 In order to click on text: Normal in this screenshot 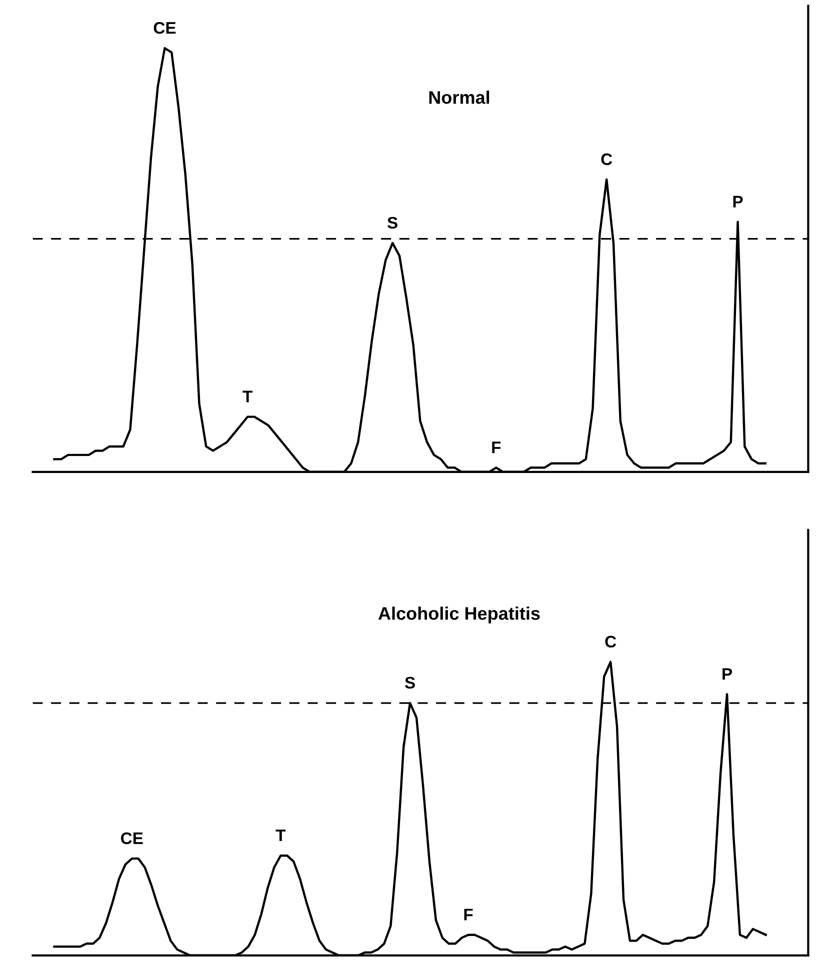, I will do `click(459, 97)`.